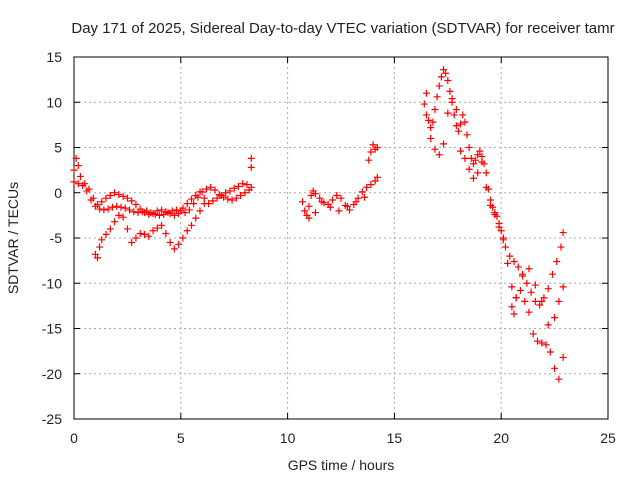  What do you see at coordinates (52, 329) in the screenshot?
I see `y-tick-label: -15` at bounding box center [52, 329].